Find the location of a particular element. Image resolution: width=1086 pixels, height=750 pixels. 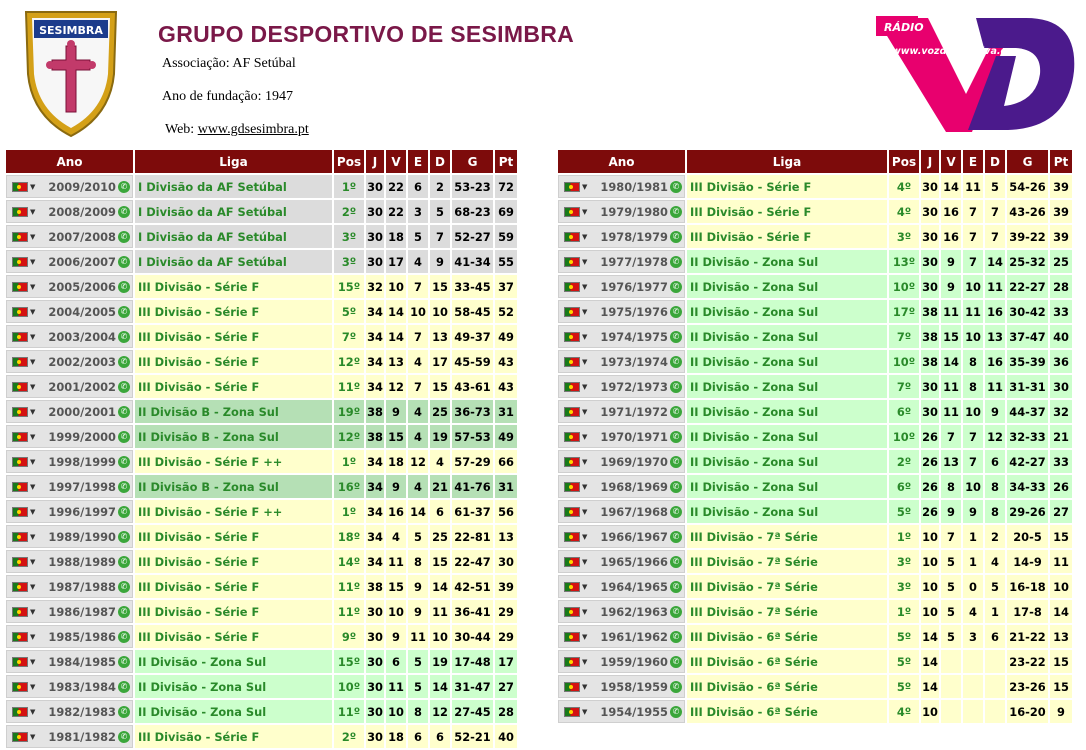

season-cell: ▼ 1967/1968 ✆ is located at coordinates (621, 511).